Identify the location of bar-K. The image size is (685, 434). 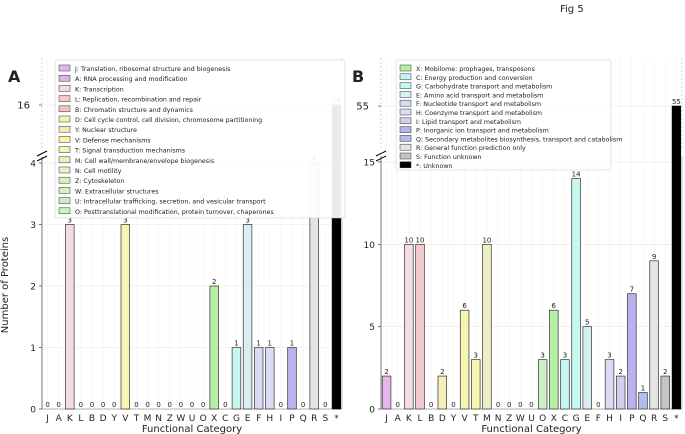
(70, 317).